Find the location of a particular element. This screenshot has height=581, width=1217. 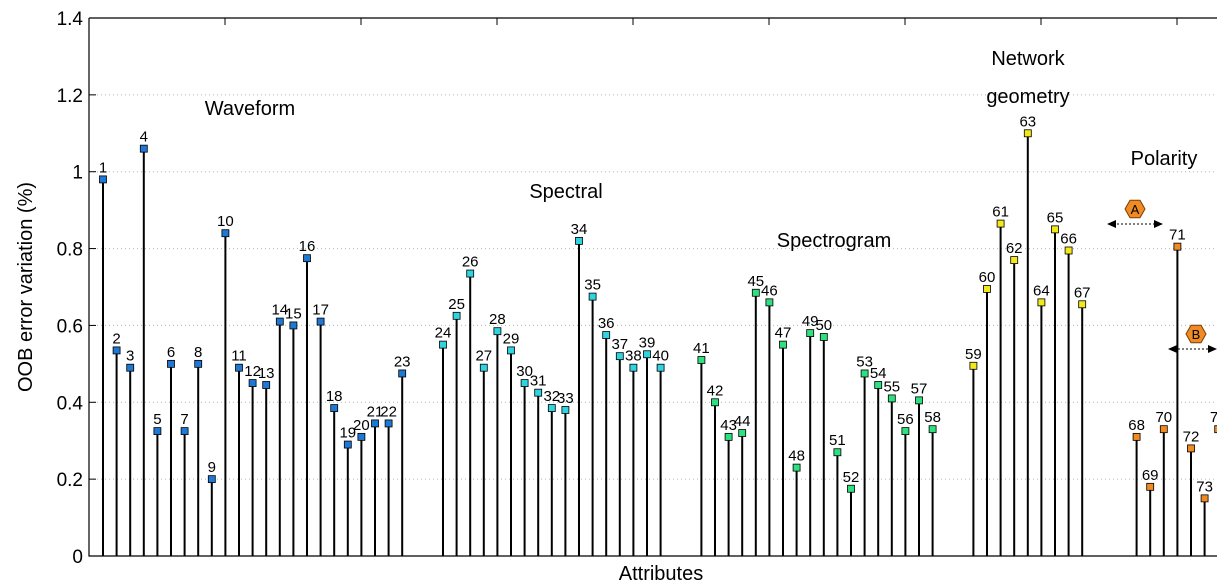

annotation-badge is located at coordinates (1135, 209).